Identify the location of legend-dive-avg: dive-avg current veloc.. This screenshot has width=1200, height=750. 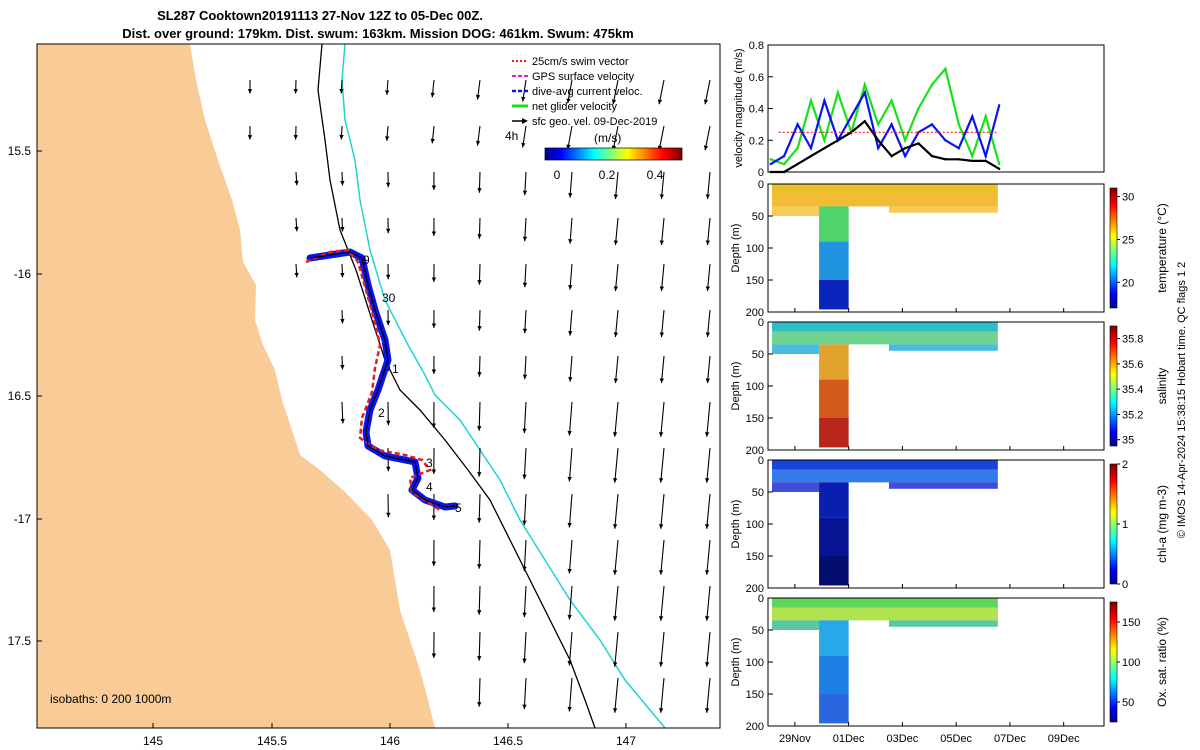
(587, 92).